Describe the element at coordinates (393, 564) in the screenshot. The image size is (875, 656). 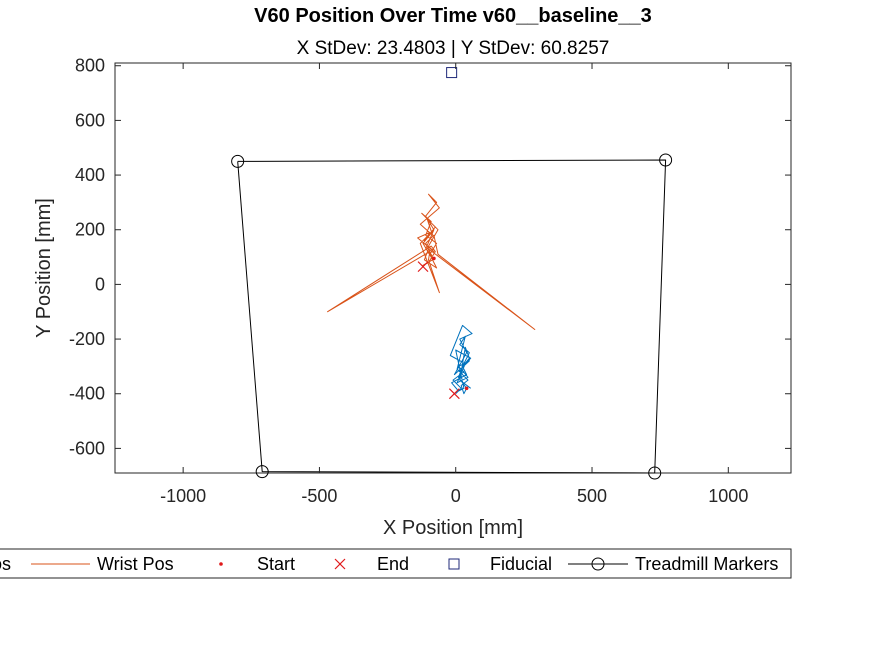
I see `legend-label-end: End` at that location.